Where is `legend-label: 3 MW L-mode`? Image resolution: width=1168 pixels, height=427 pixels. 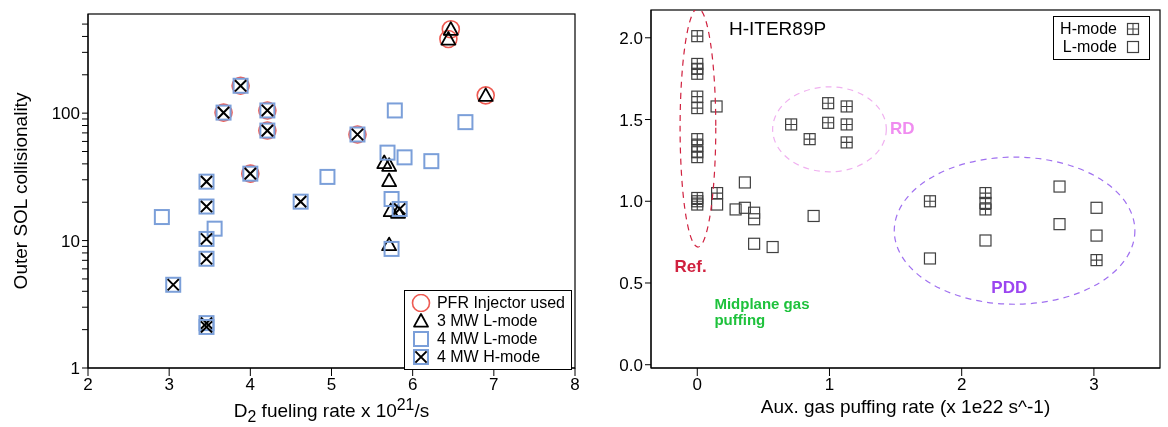
legend-label: 3 MW L-mode is located at coordinates (487, 321).